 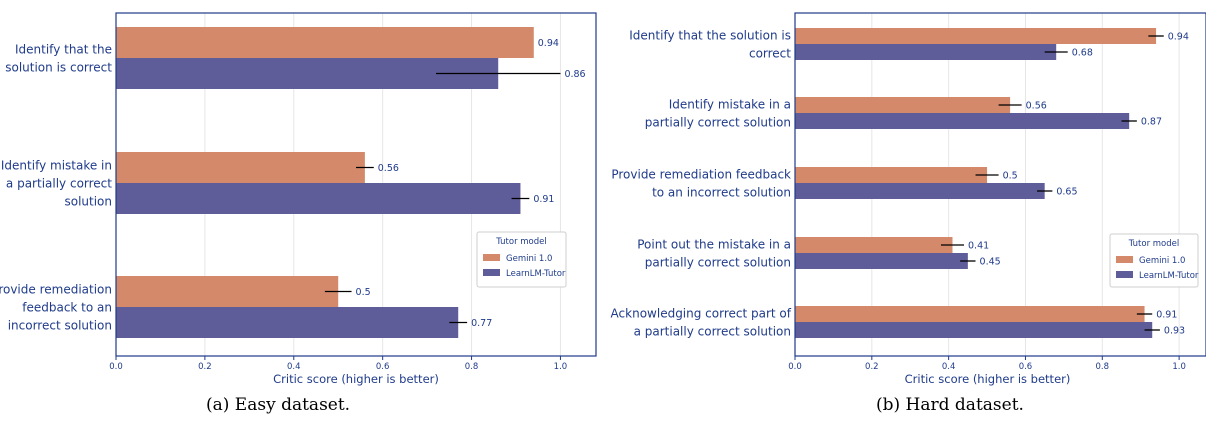 I want to click on figure-caption: (a) Easy dataset., so click(x=278, y=405).